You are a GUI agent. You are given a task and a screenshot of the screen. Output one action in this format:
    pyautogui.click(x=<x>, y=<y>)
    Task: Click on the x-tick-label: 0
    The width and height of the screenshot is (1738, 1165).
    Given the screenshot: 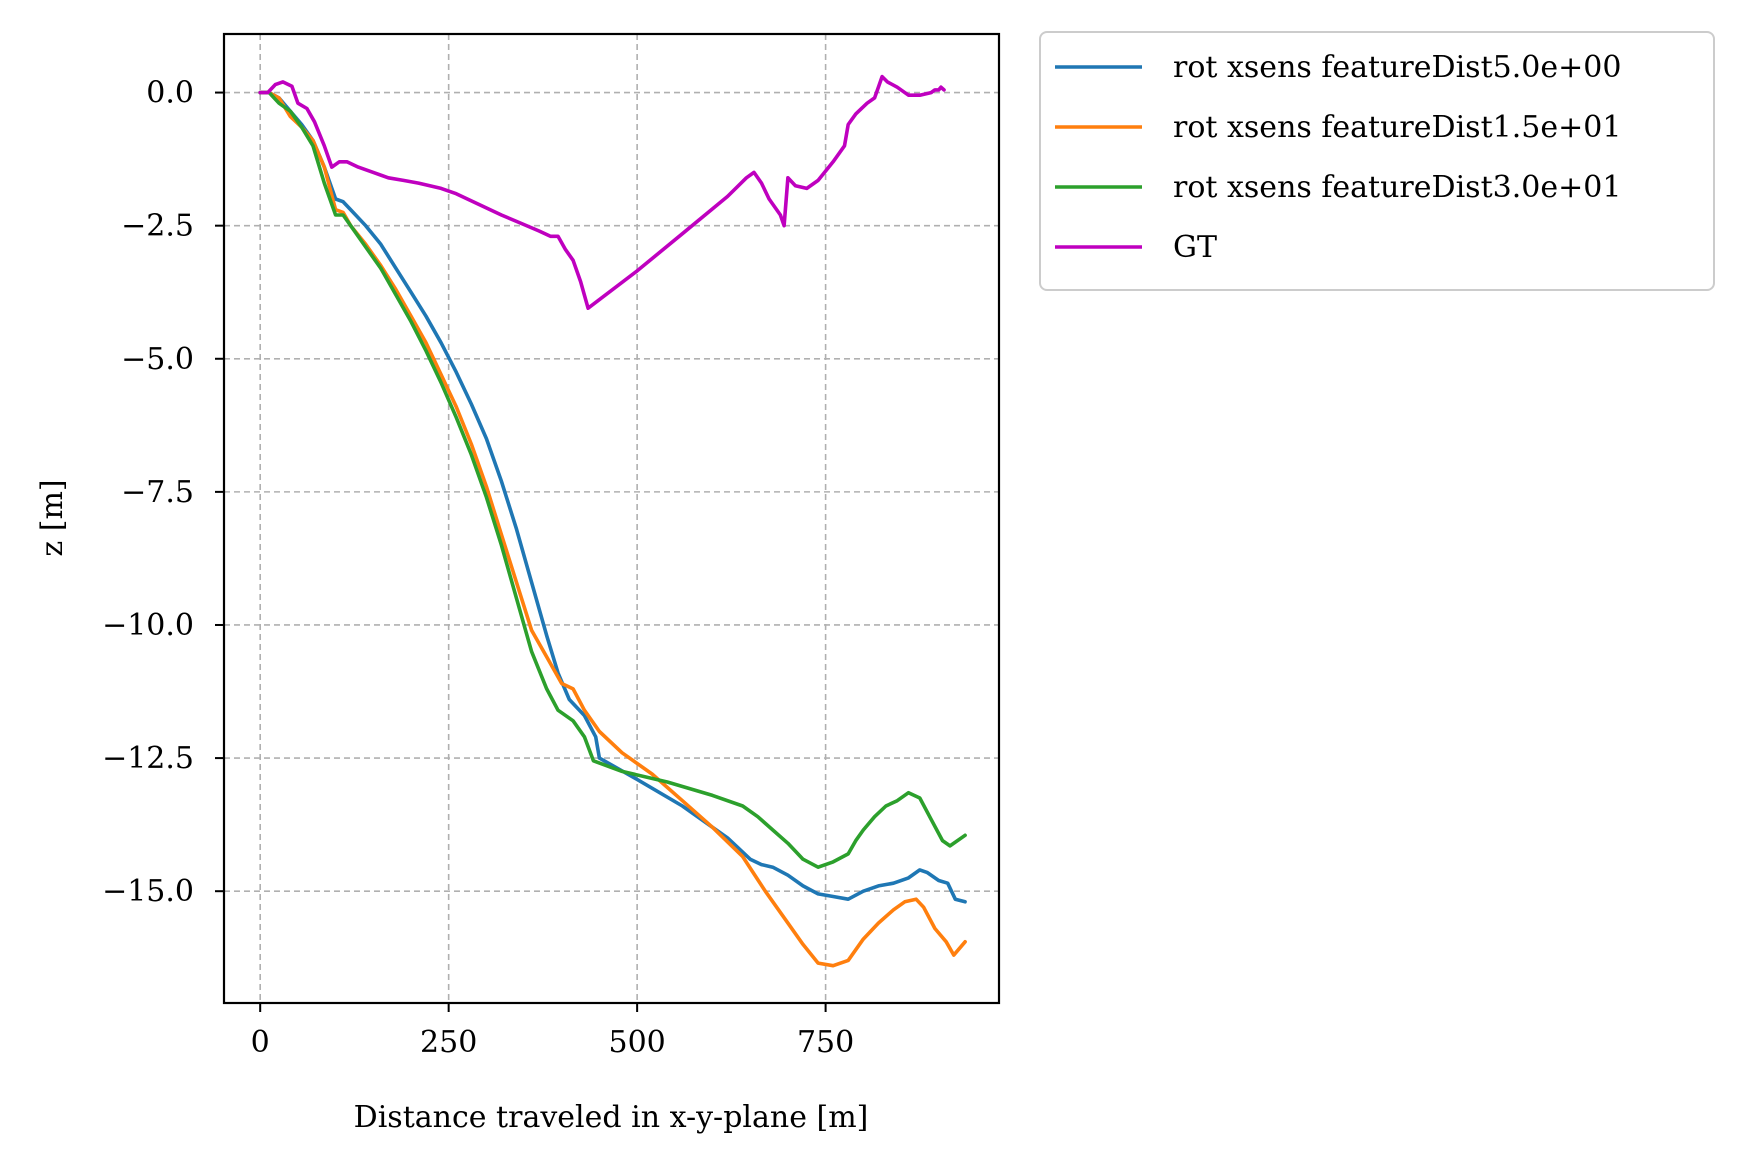 What is the action you would take?
    pyautogui.click(x=260, y=1042)
    